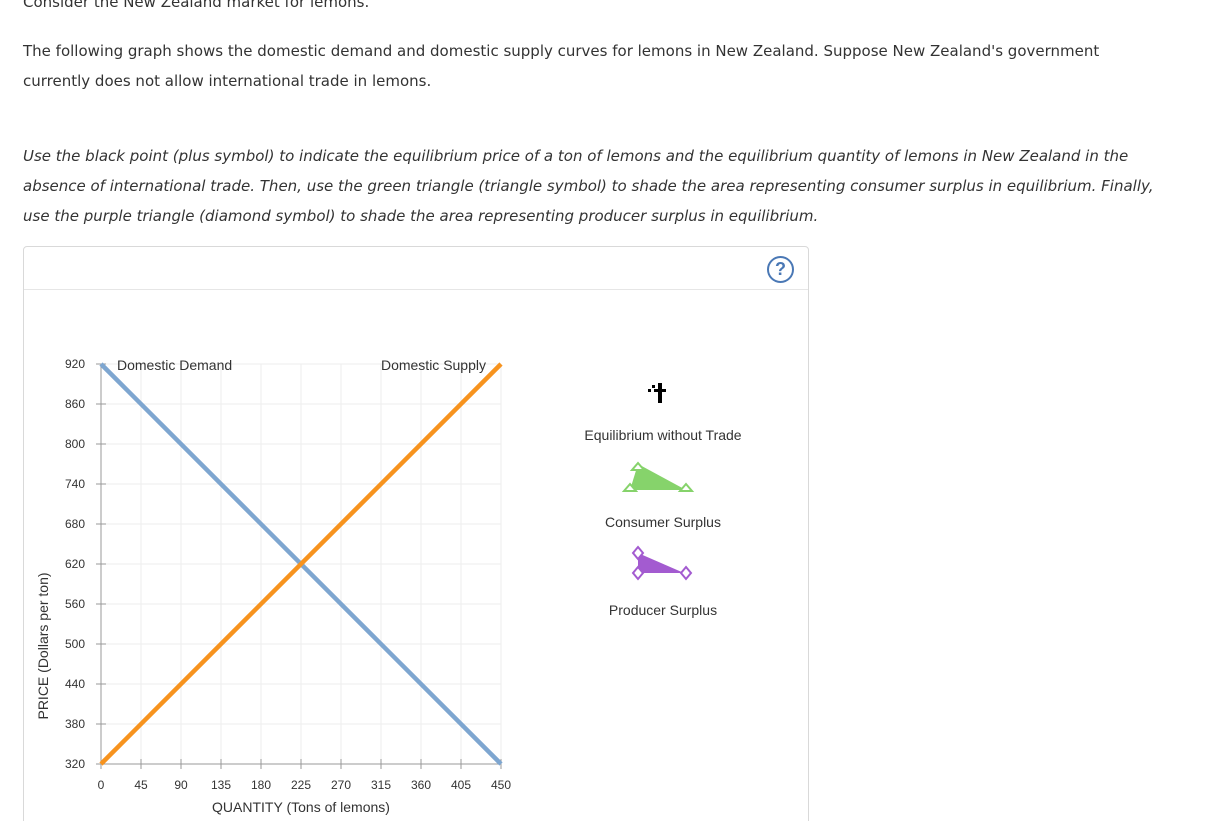  What do you see at coordinates (663, 522) in the screenshot?
I see `consumer-surplus-tool-label: Consumer Surplus` at bounding box center [663, 522].